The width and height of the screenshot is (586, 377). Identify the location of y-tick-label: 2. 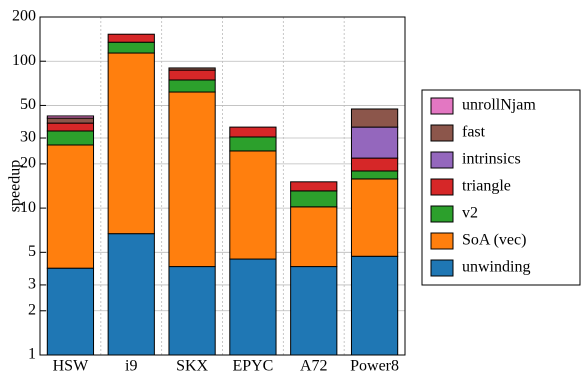
(32, 309).